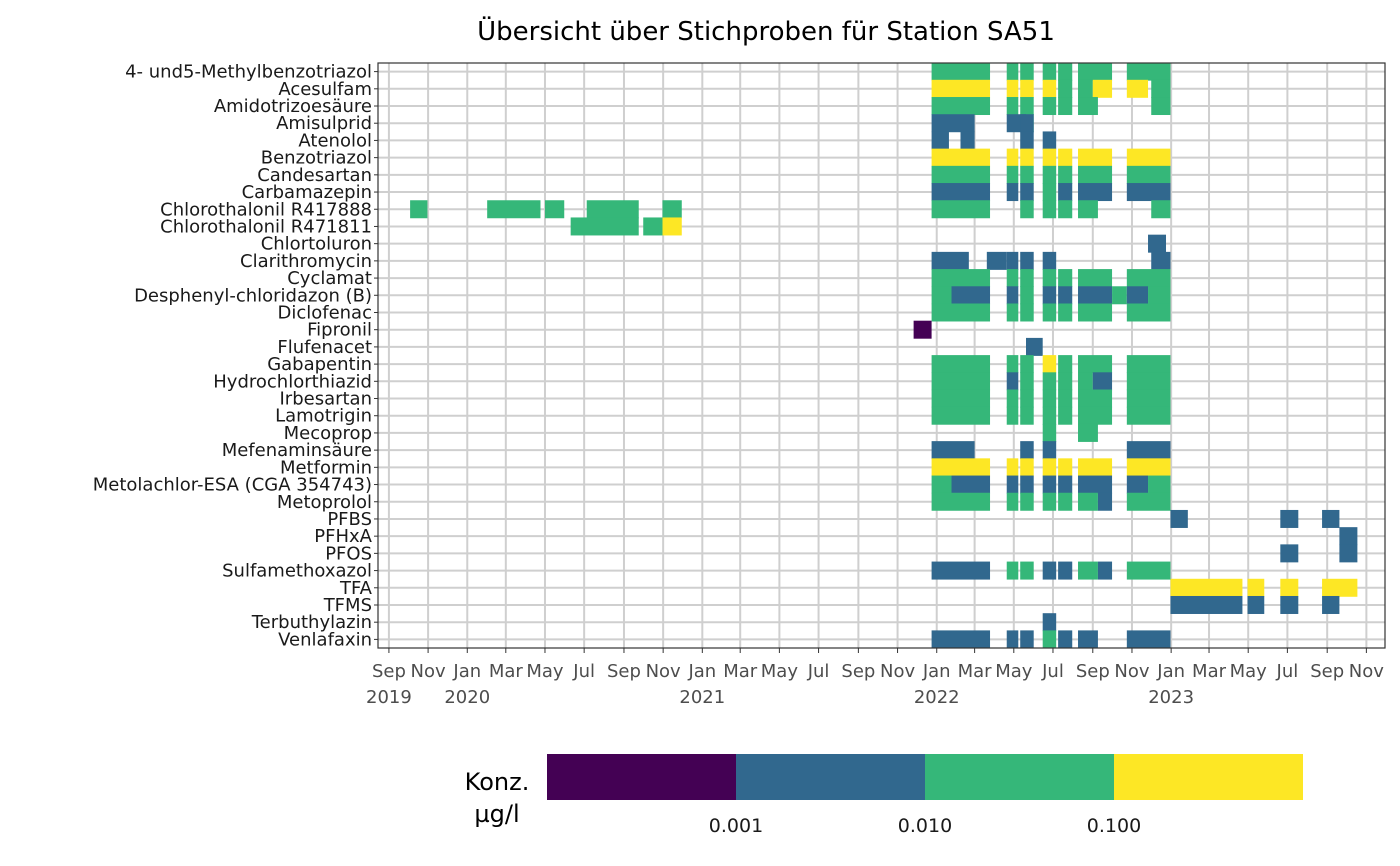 The image size is (1400, 866). Describe the element at coordinates (325, 639) in the screenshot. I see `y-tick-label: Venlafaxin` at that location.